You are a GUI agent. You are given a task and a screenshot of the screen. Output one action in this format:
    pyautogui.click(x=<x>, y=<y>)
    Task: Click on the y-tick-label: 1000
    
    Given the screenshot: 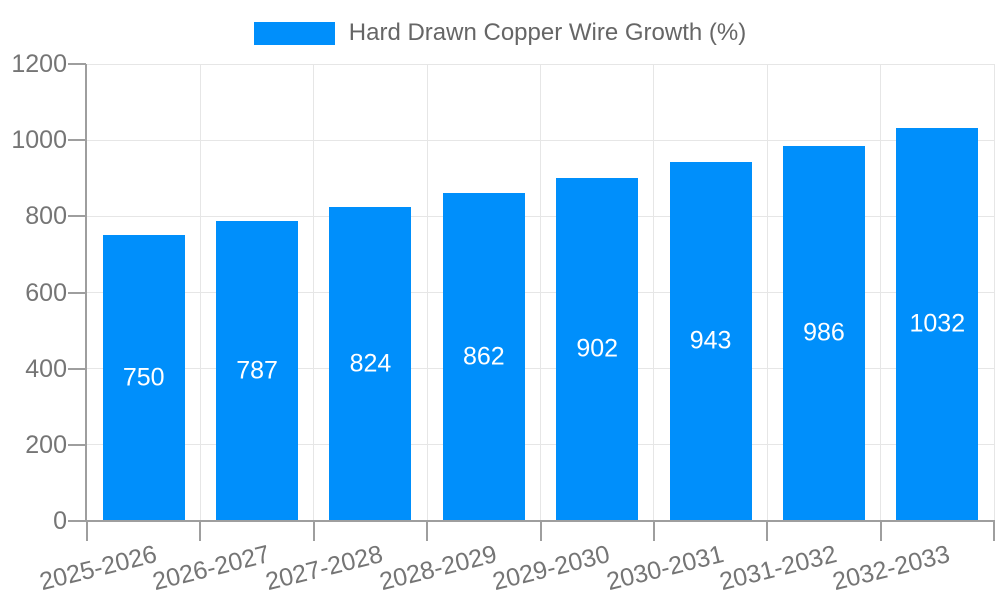 What is the action you would take?
    pyautogui.click(x=39, y=140)
    